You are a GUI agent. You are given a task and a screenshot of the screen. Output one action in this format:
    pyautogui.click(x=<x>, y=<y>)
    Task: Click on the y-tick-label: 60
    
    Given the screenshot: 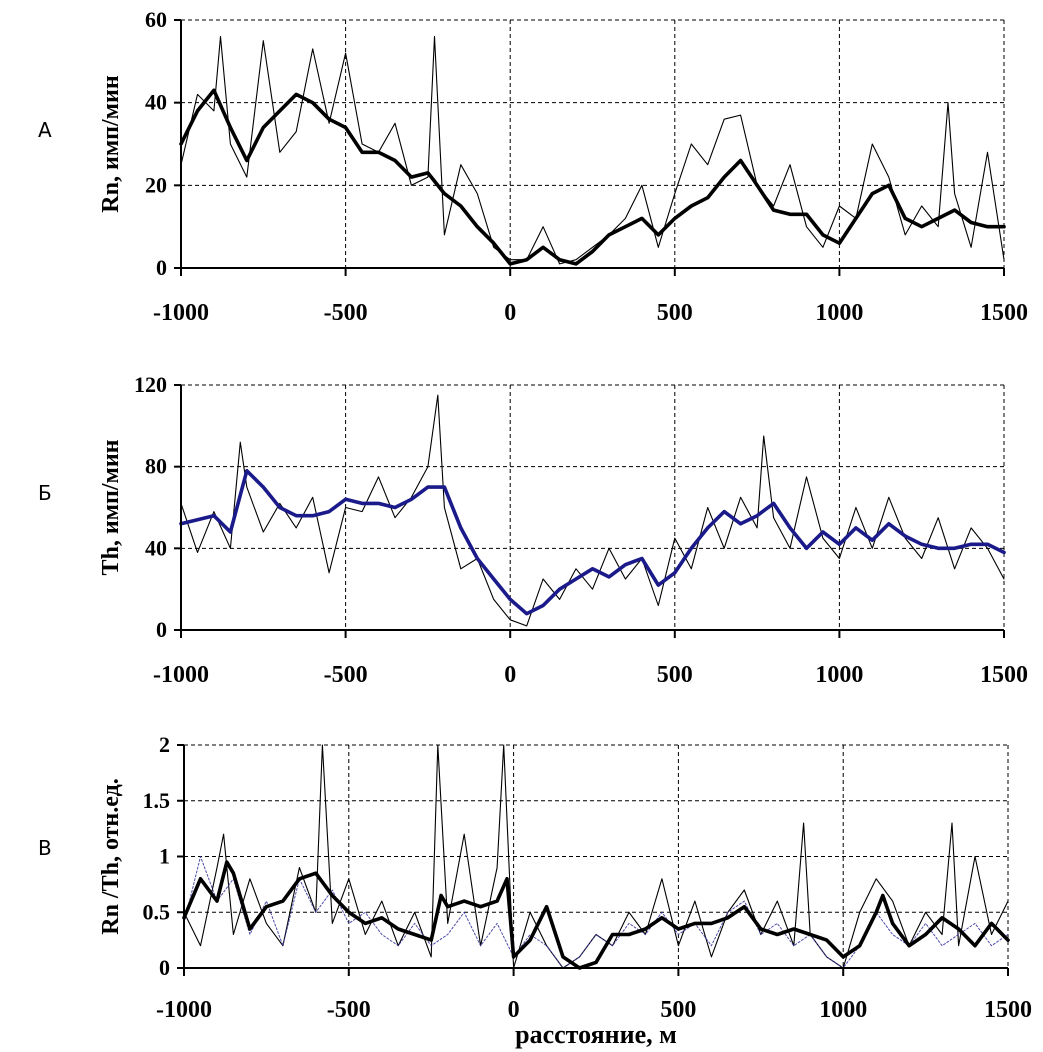 What is the action you would take?
    pyautogui.click(x=156, y=19)
    